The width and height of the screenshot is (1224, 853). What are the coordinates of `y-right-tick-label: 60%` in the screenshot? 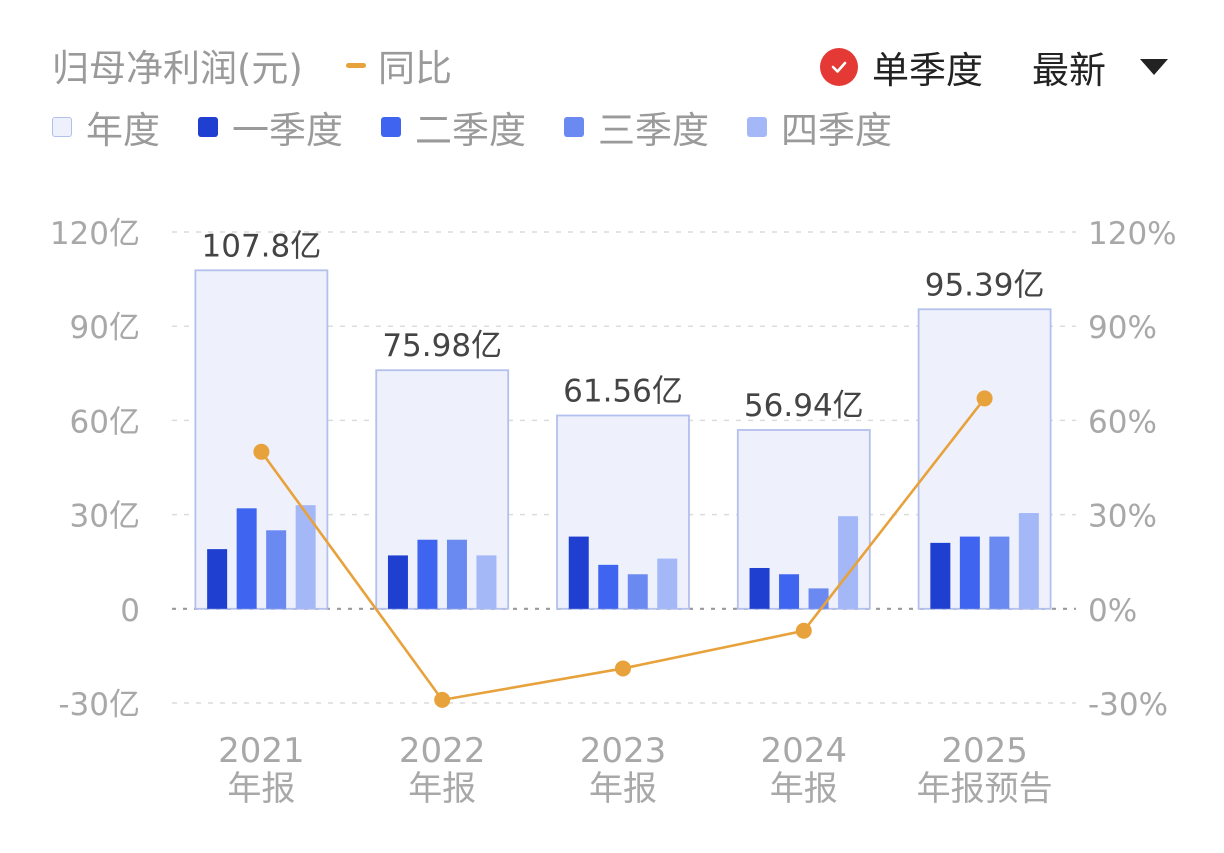 It's located at (1122, 422).